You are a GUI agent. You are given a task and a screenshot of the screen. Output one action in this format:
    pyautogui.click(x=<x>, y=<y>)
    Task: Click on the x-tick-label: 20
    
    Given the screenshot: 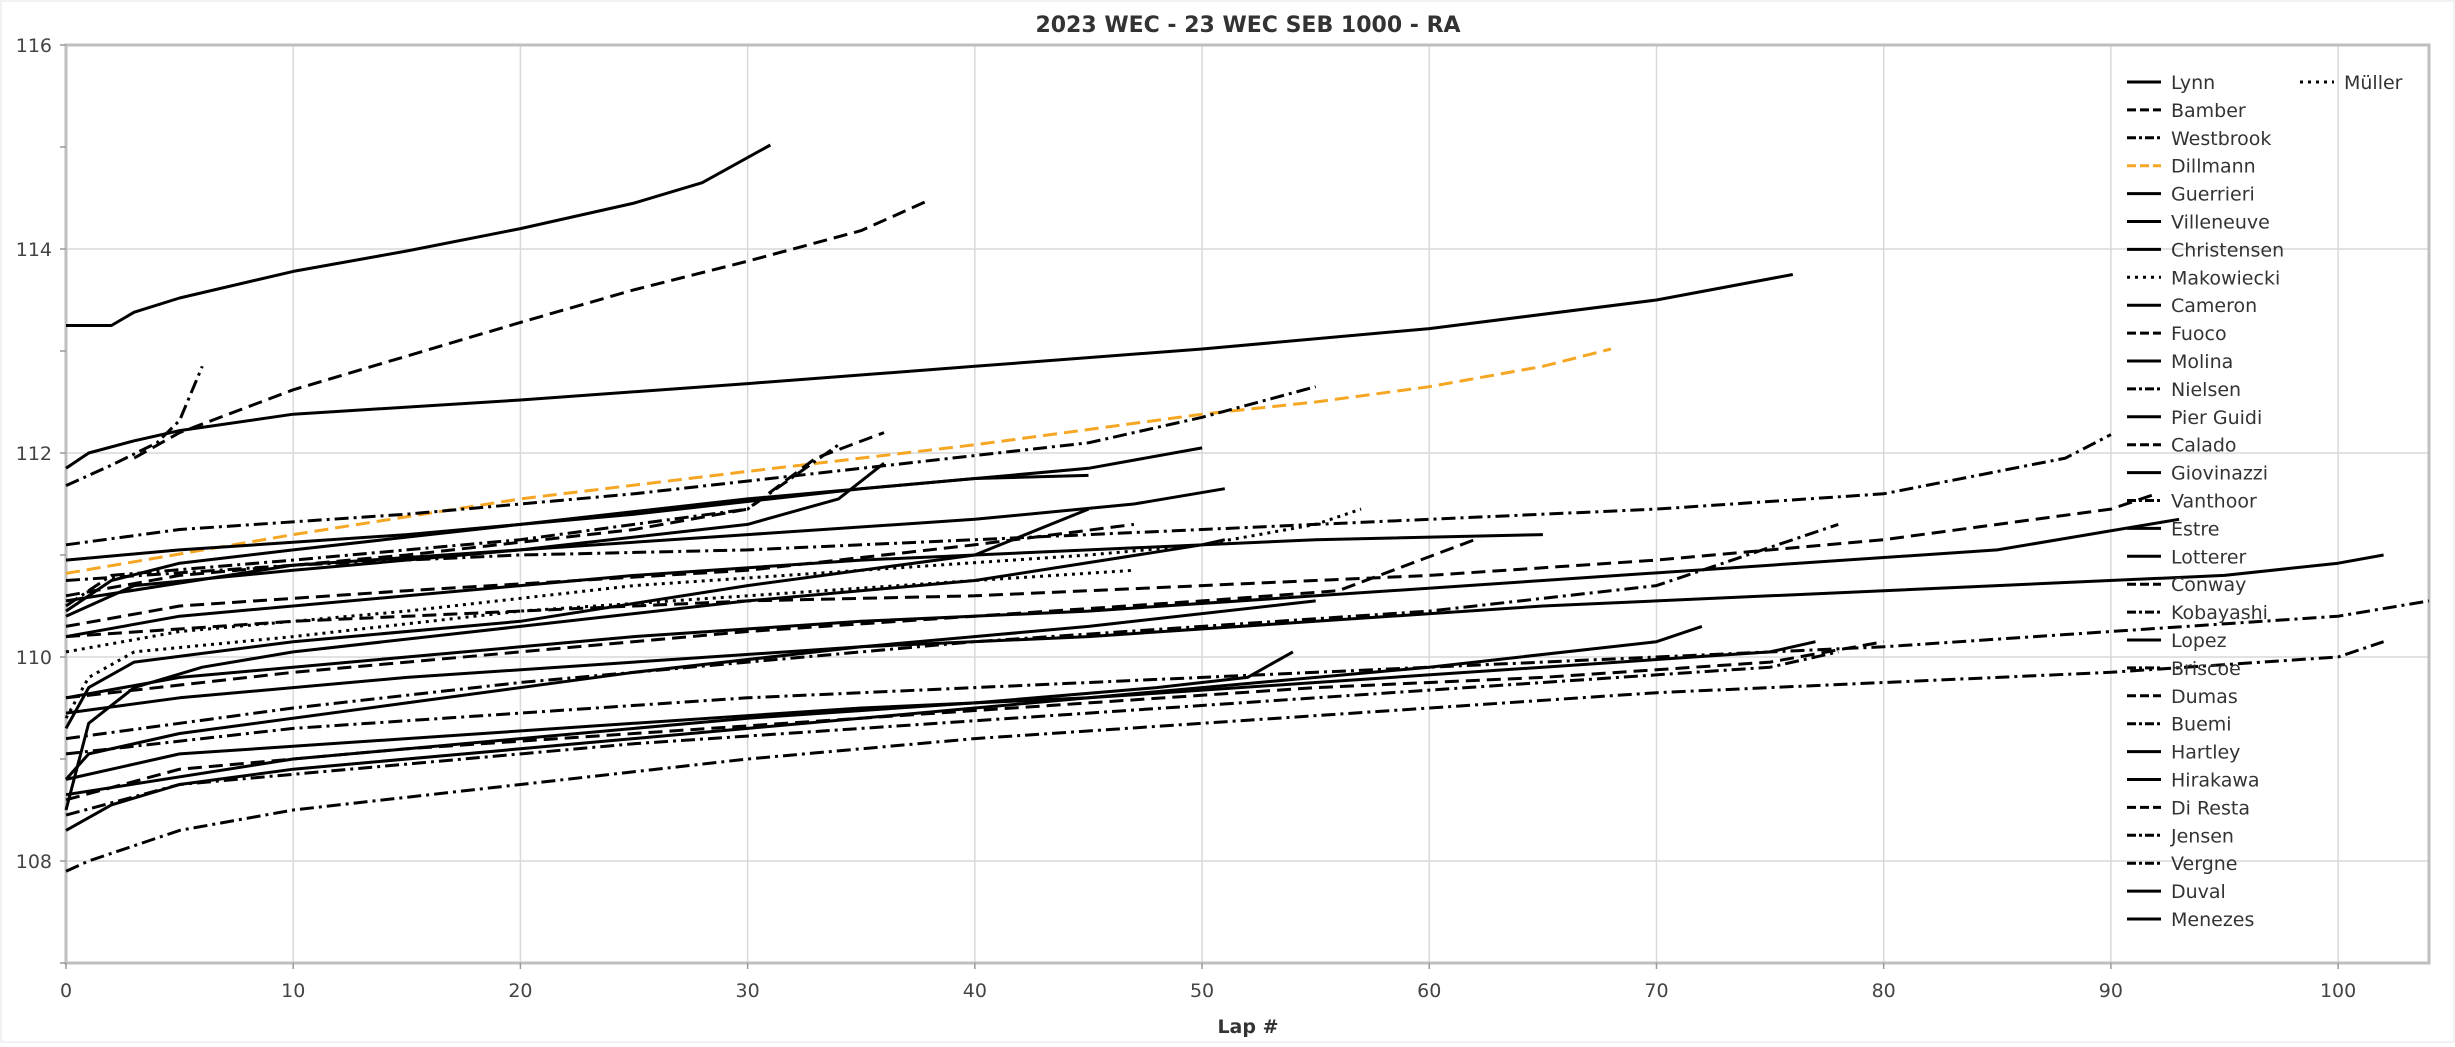 What is the action you would take?
    pyautogui.click(x=520, y=991)
    